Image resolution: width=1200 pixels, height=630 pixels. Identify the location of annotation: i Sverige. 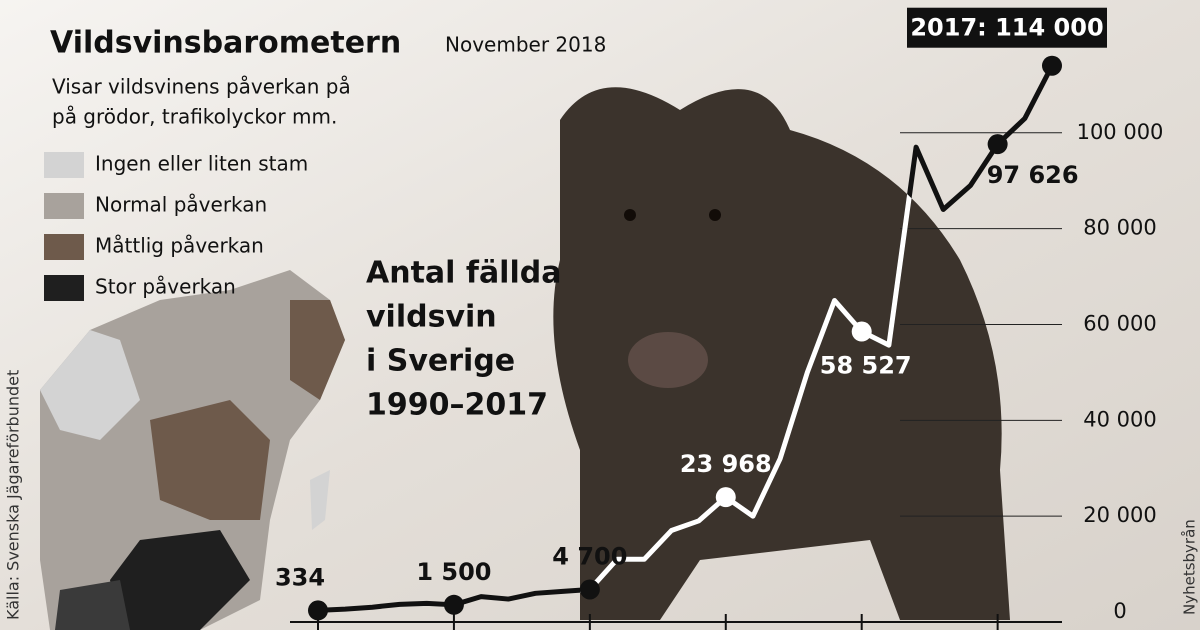
(440, 361).